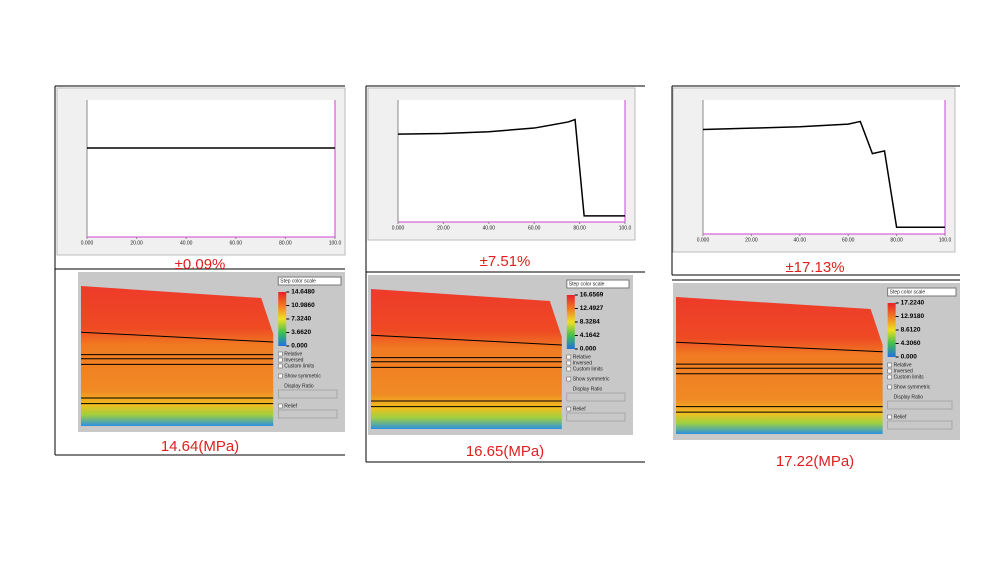 This screenshot has height=563, width=1000. I want to click on caption-top: ±17.13%, so click(814, 267).